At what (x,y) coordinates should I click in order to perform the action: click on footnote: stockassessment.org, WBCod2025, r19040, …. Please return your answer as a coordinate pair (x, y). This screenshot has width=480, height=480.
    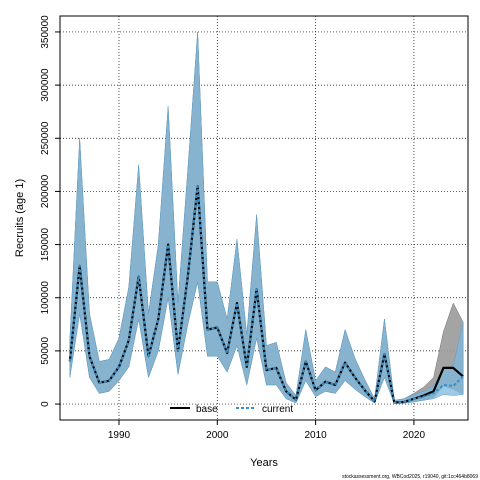
    Looking at the image, I should click on (410, 477).